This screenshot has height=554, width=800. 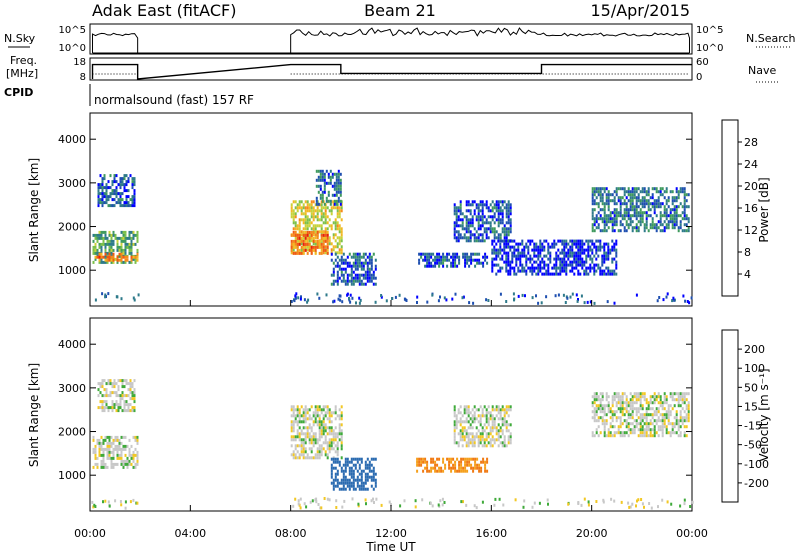 What do you see at coordinates (72, 344) in the screenshot?
I see `y-tick-label: 4000` at bounding box center [72, 344].